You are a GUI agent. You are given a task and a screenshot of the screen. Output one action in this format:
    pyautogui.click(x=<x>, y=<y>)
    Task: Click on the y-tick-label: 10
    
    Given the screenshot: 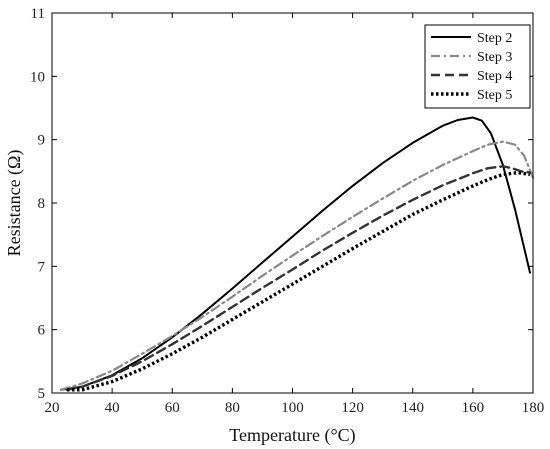 What is the action you would take?
    pyautogui.click(x=37, y=77)
    